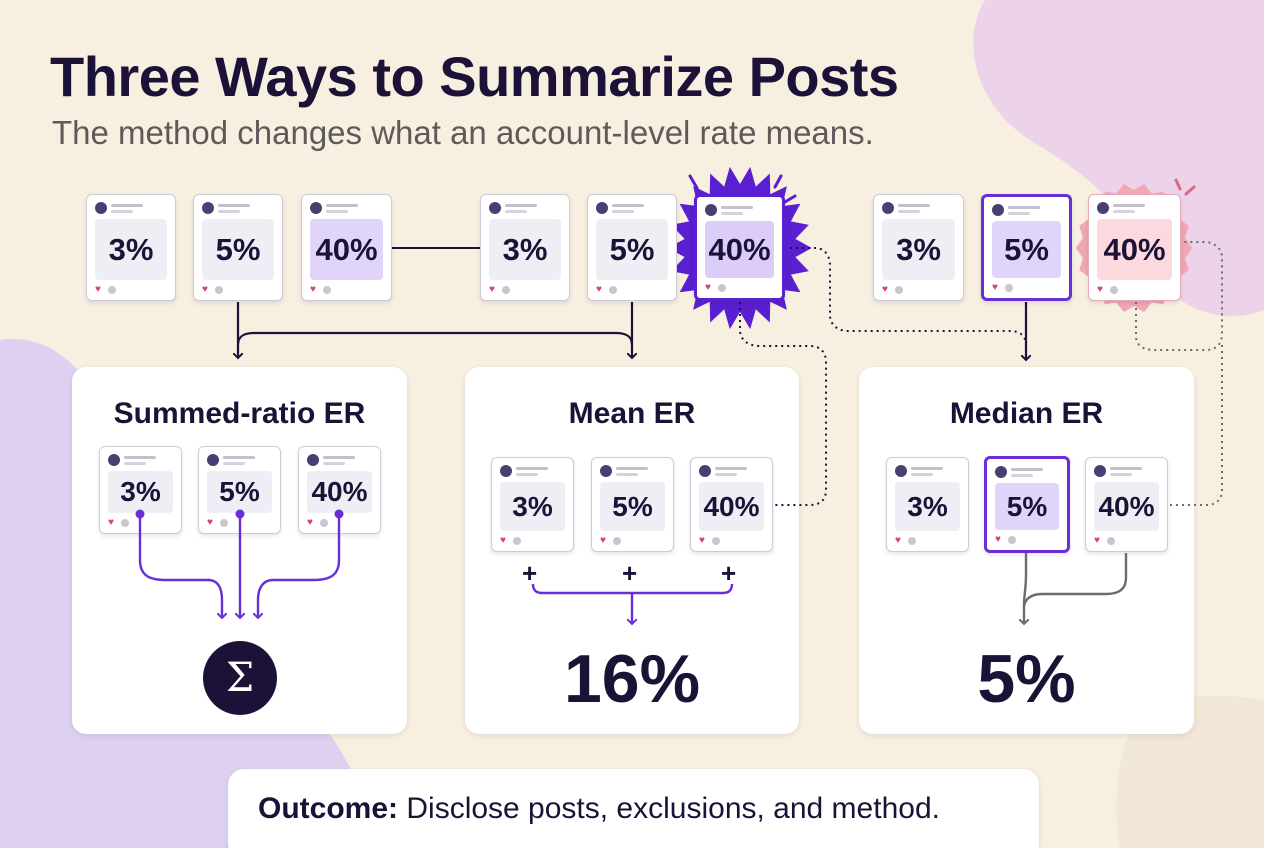 The height and width of the screenshot is (848, 1264). Describe the element at coordinates (328, 808) in the screenshot. I see `outcome-label: Outcome:` at that location.